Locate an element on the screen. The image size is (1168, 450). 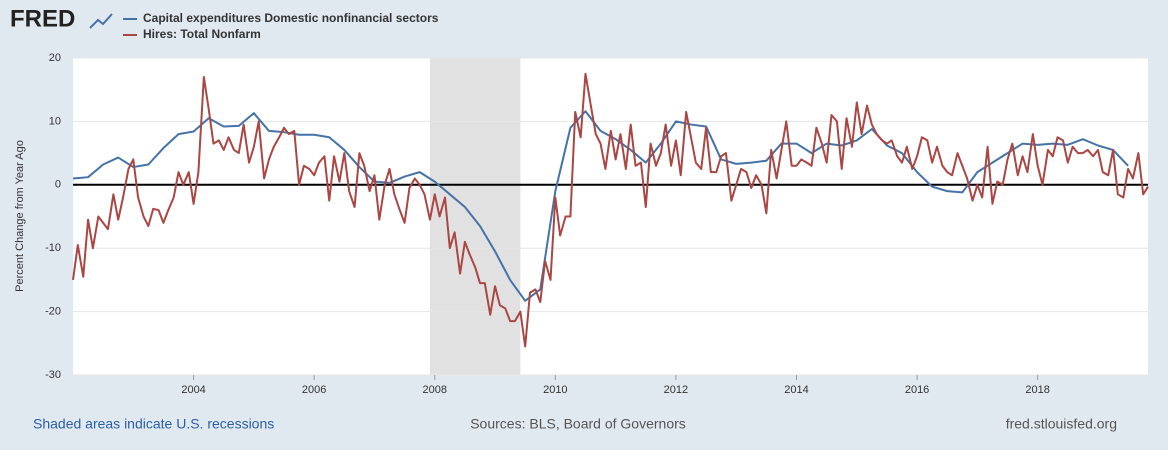
recession-note: Shaded areas indicate U.S. recessions is located at coordinates (153, 424).